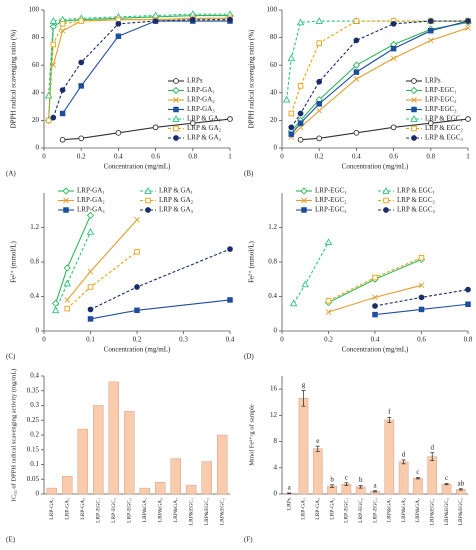  What do you see at coordinates (389, 412) in the screenshot?
I see `significance-letter: f` at bounding box center [389, 412].